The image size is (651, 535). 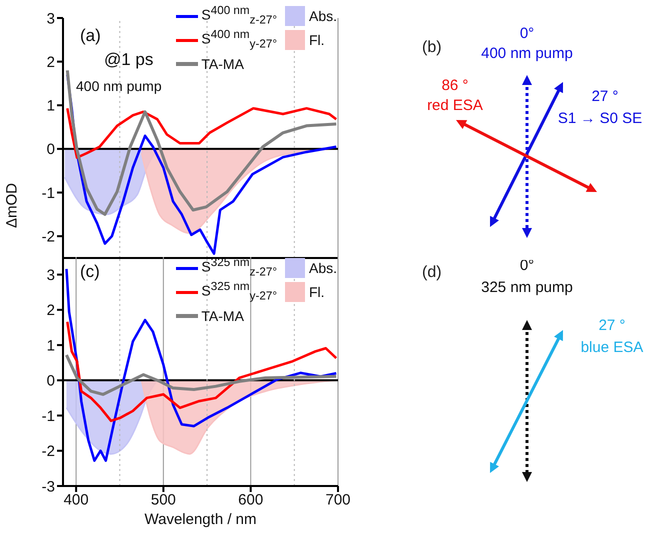 What do you see at coordinates (251, 500) in the screenshot?
I see `x-tick-label: 600` at bounding box center [251, 500].